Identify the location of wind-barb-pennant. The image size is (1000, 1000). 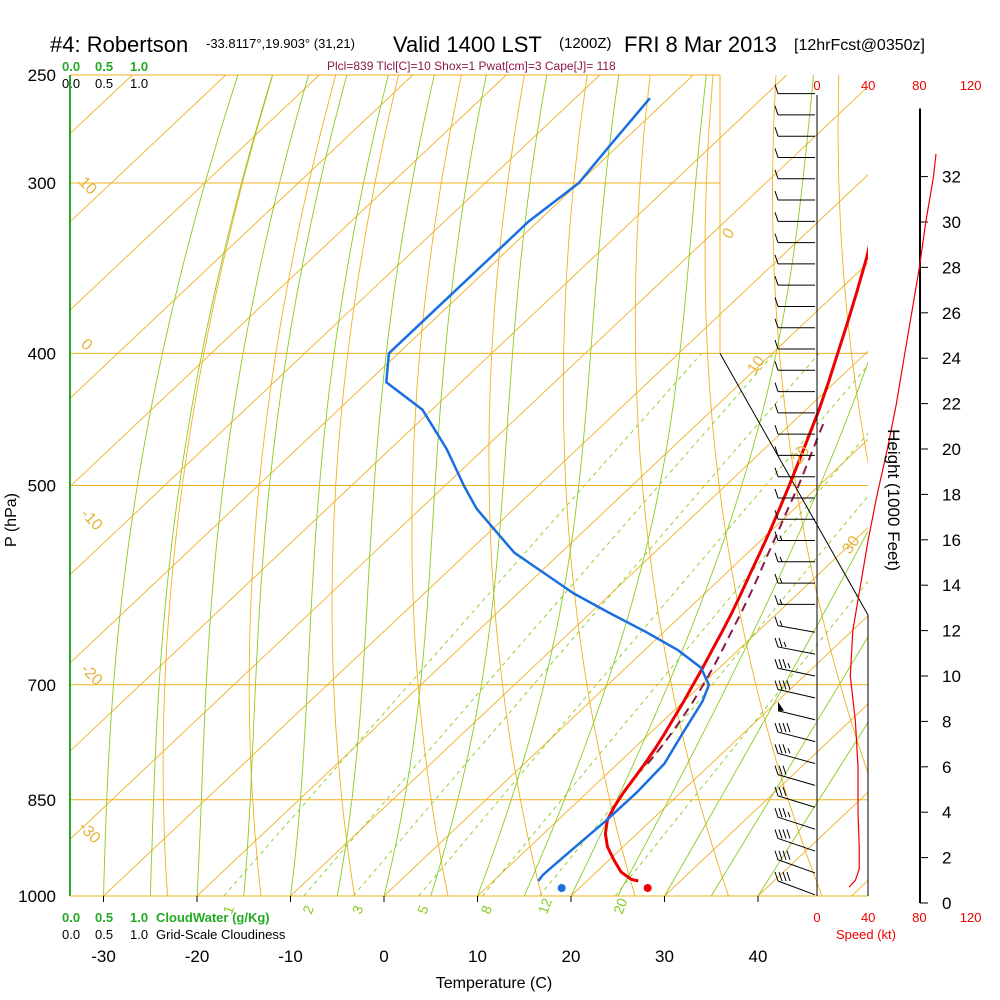
(781, 706).